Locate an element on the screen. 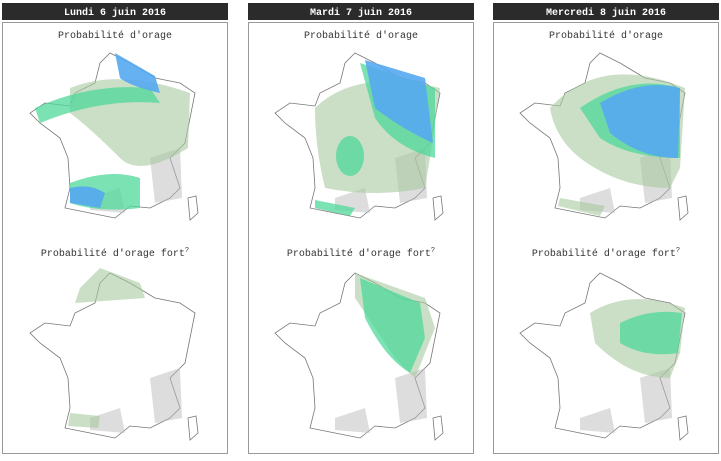  day-title: Mardi 7 juin 2016 is located at coordinates (361, 13).